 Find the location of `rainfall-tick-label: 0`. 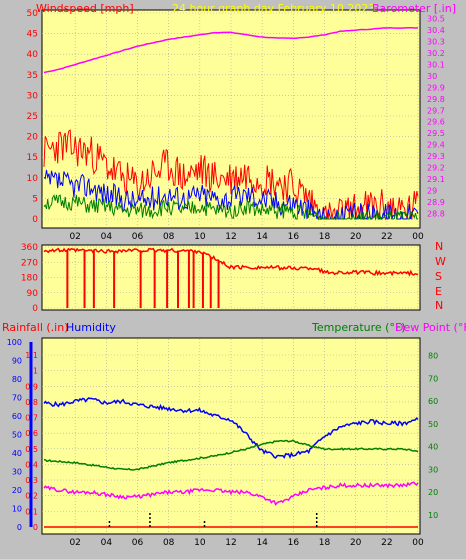

rainfall-tick-label: 0 is located at coordinates (35, 527).